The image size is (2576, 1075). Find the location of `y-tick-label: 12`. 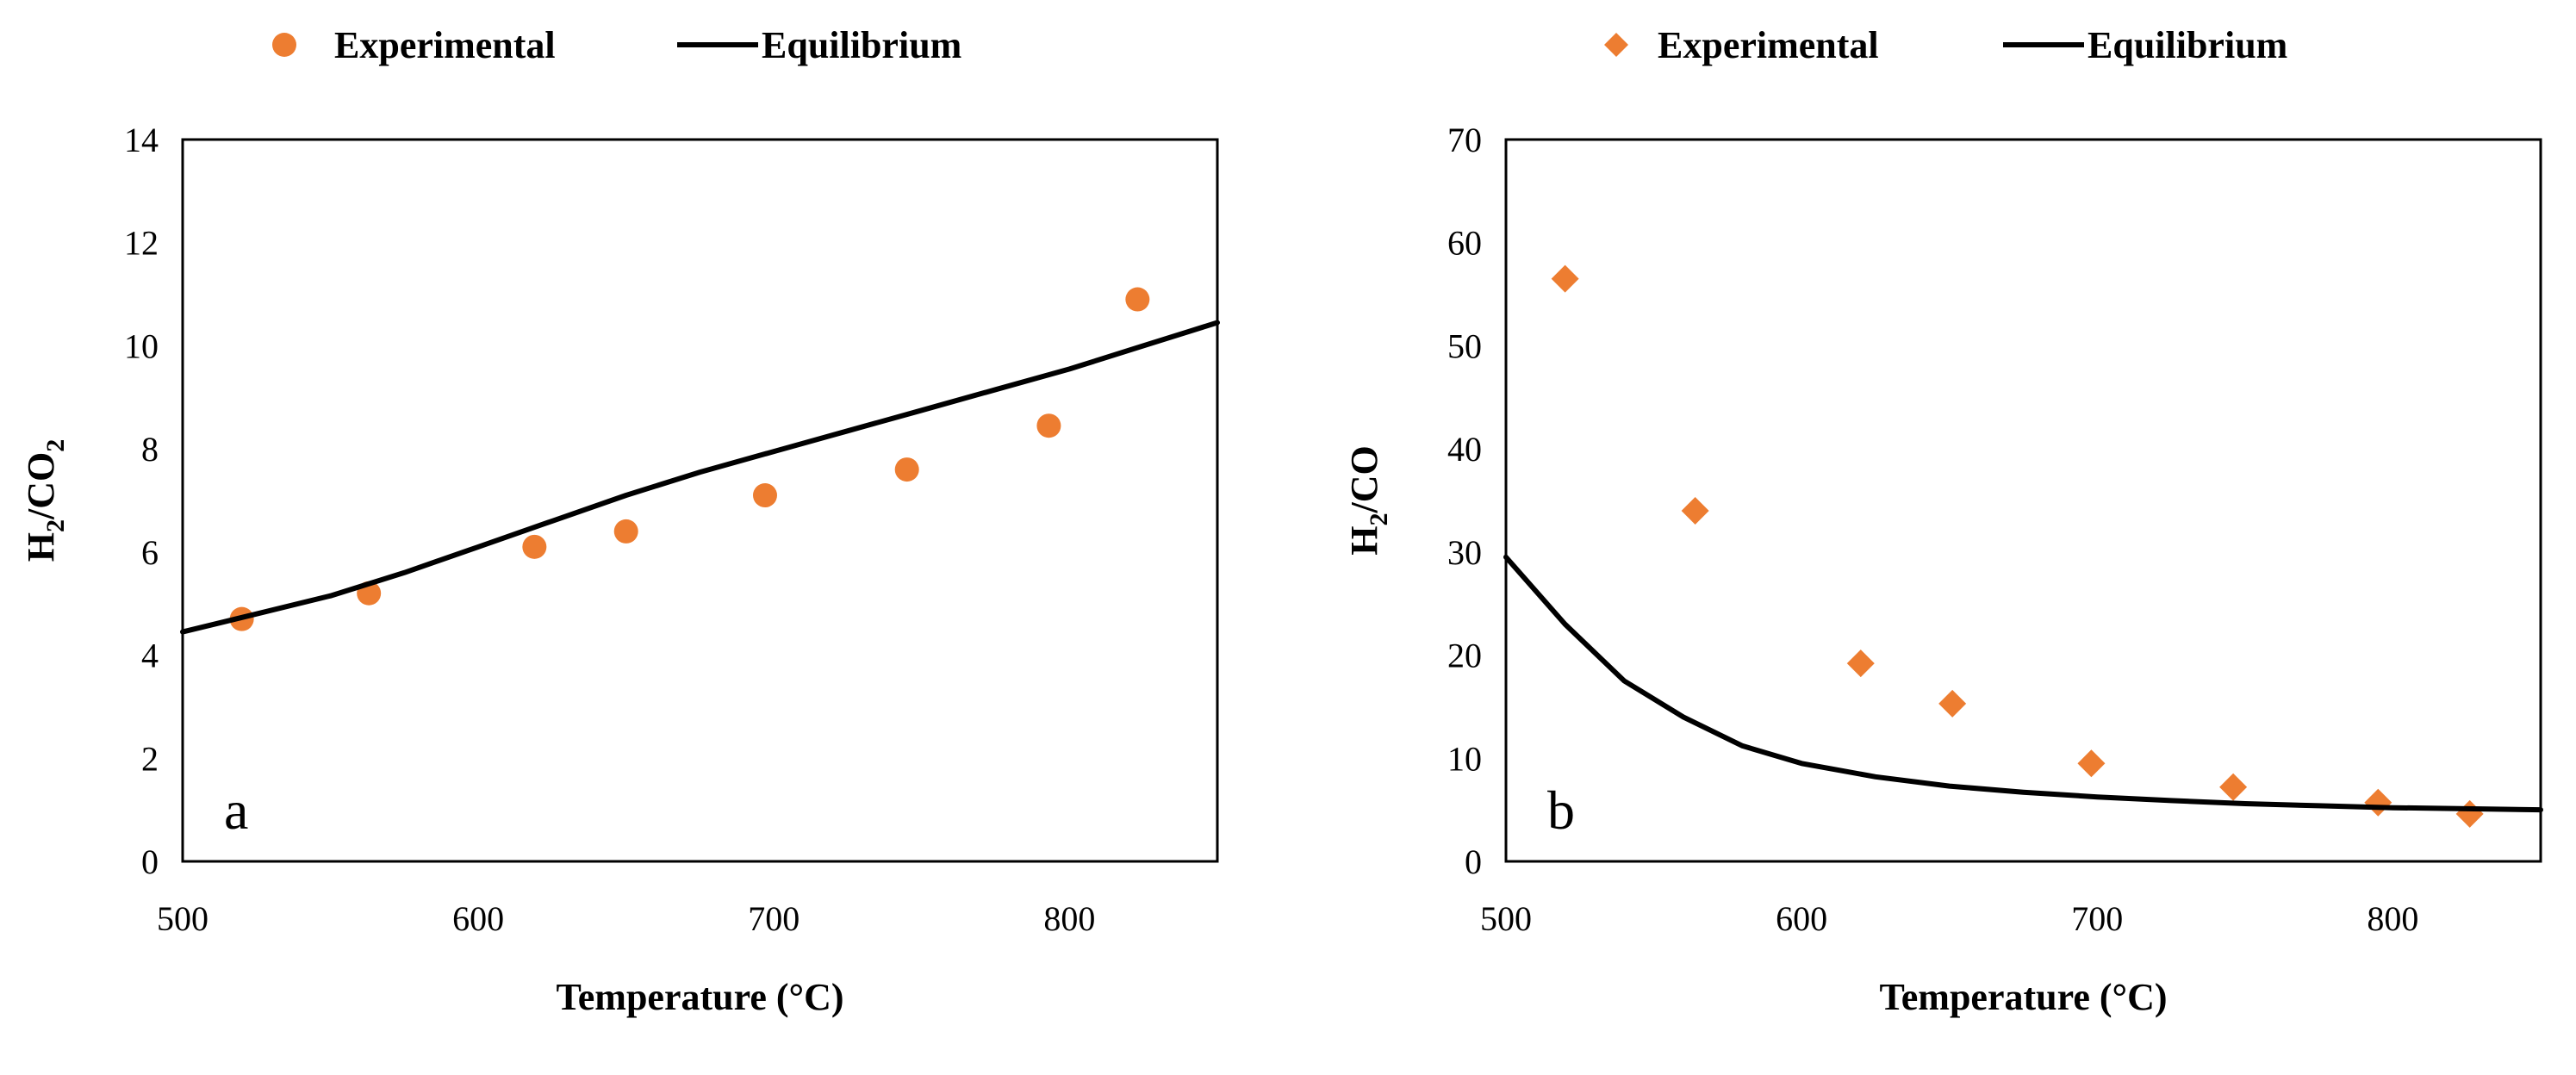

y-tick-label: 12 is located at coordinates (142, 243).